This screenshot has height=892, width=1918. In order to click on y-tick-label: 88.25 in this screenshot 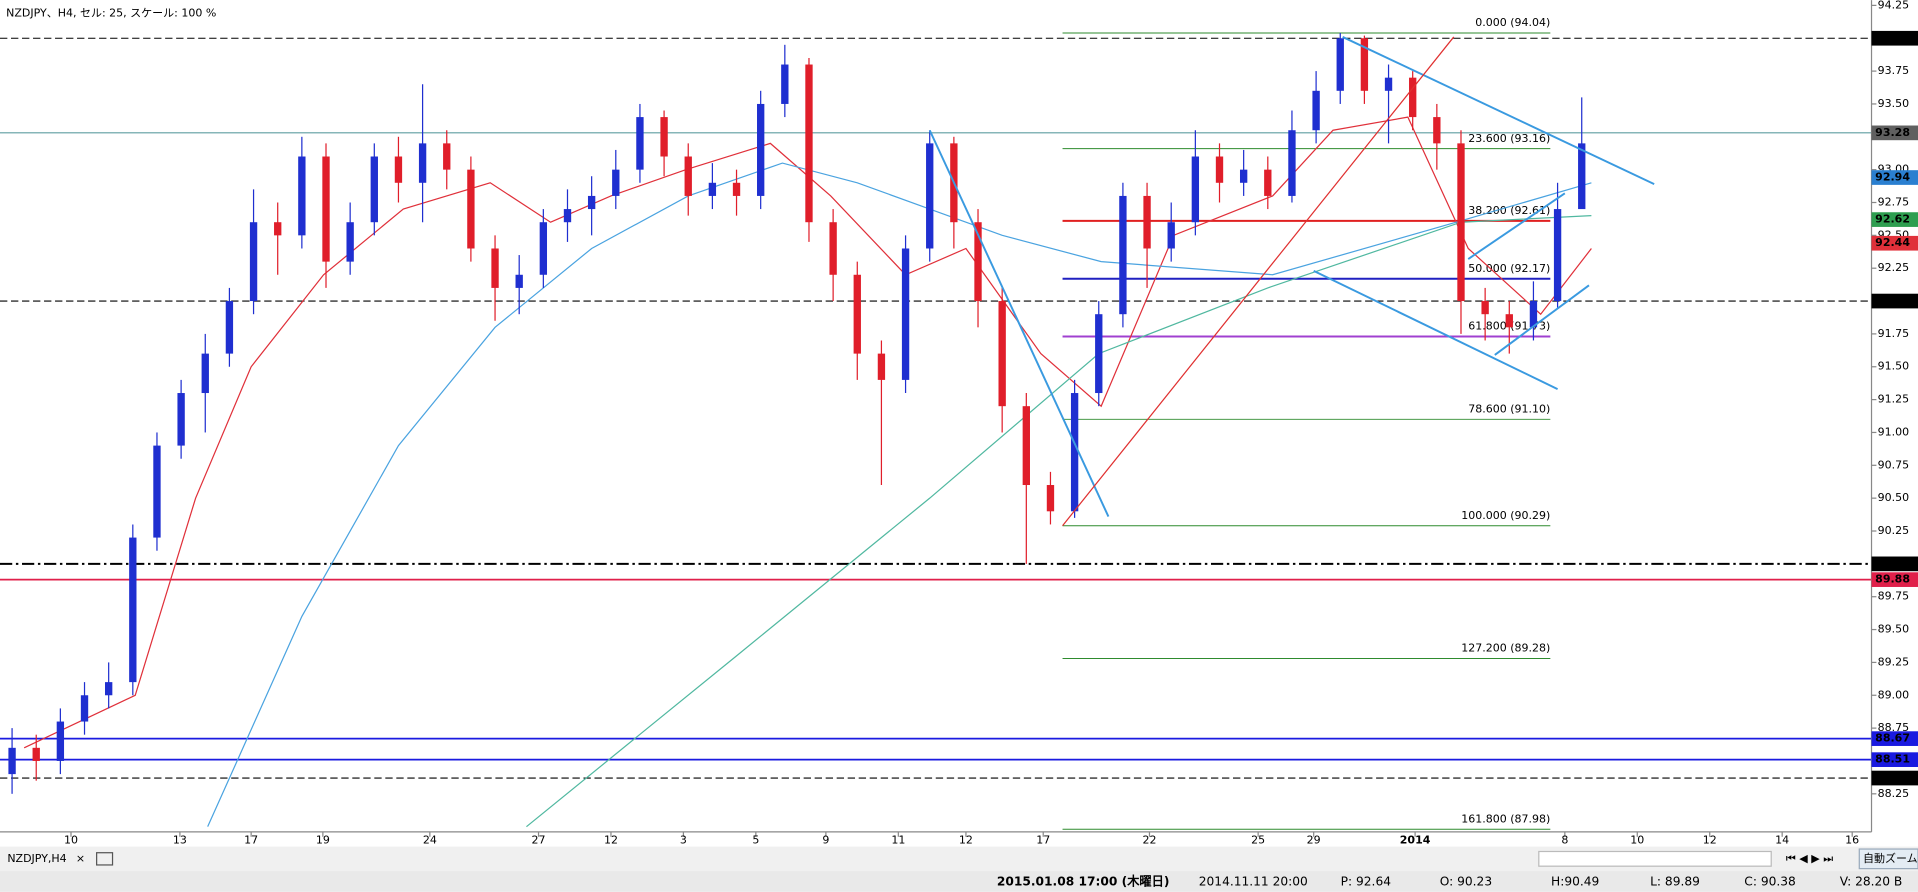, I will do `click(1894, 793)`.